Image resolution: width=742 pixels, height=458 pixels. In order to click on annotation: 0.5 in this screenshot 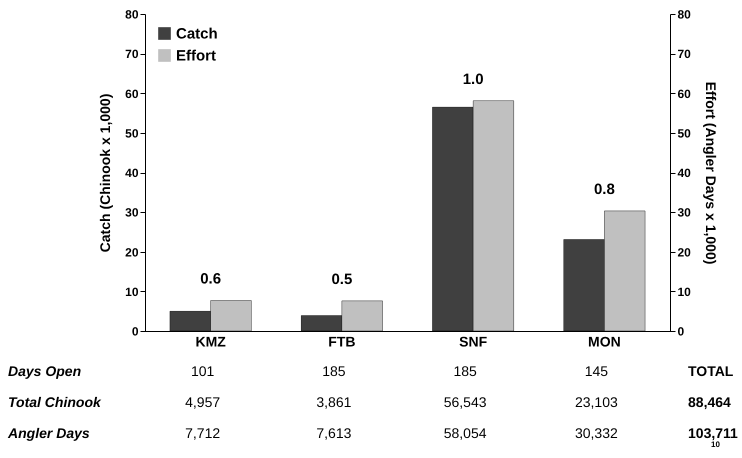, I will do `click(341, 279)`.